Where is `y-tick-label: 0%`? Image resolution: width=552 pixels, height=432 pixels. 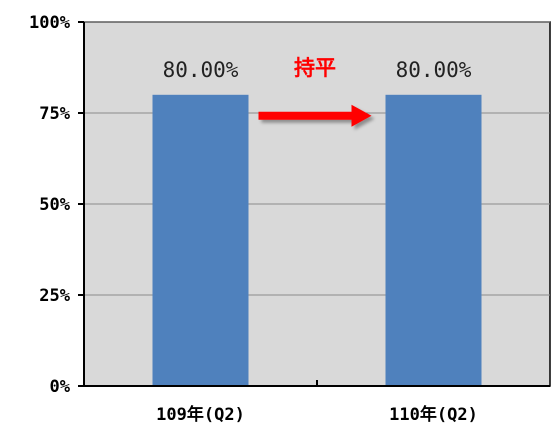 y-tick-label: 0% is located at coordinates (60, 387).